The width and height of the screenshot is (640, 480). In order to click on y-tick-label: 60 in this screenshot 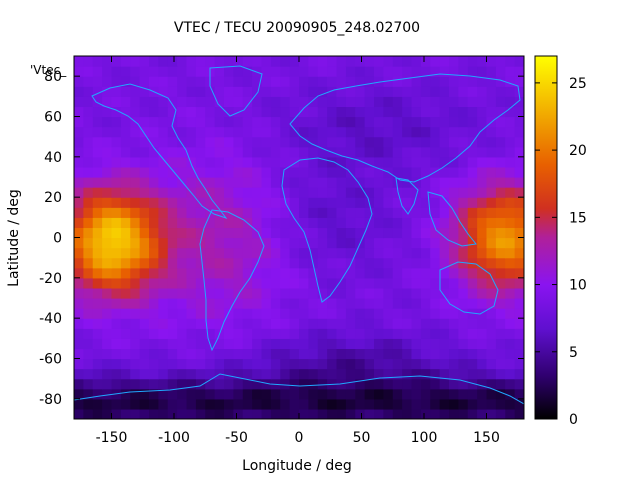, I will do `click(53, 118)`.